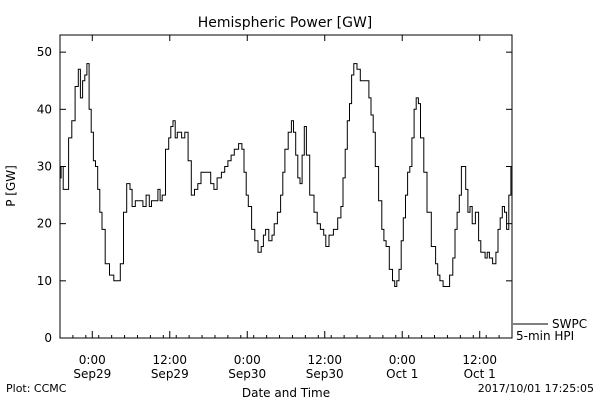 The width and height of the screenshot is (600, 400). I want to click on y-tick-label: 20, so click(44, 224).